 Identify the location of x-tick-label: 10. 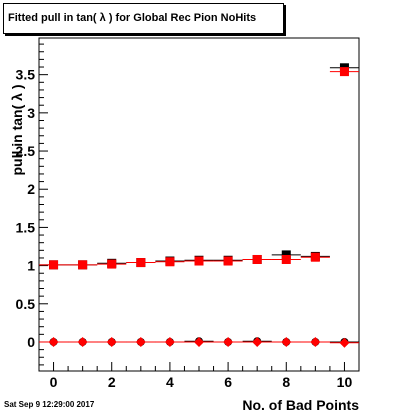
(345, 382).